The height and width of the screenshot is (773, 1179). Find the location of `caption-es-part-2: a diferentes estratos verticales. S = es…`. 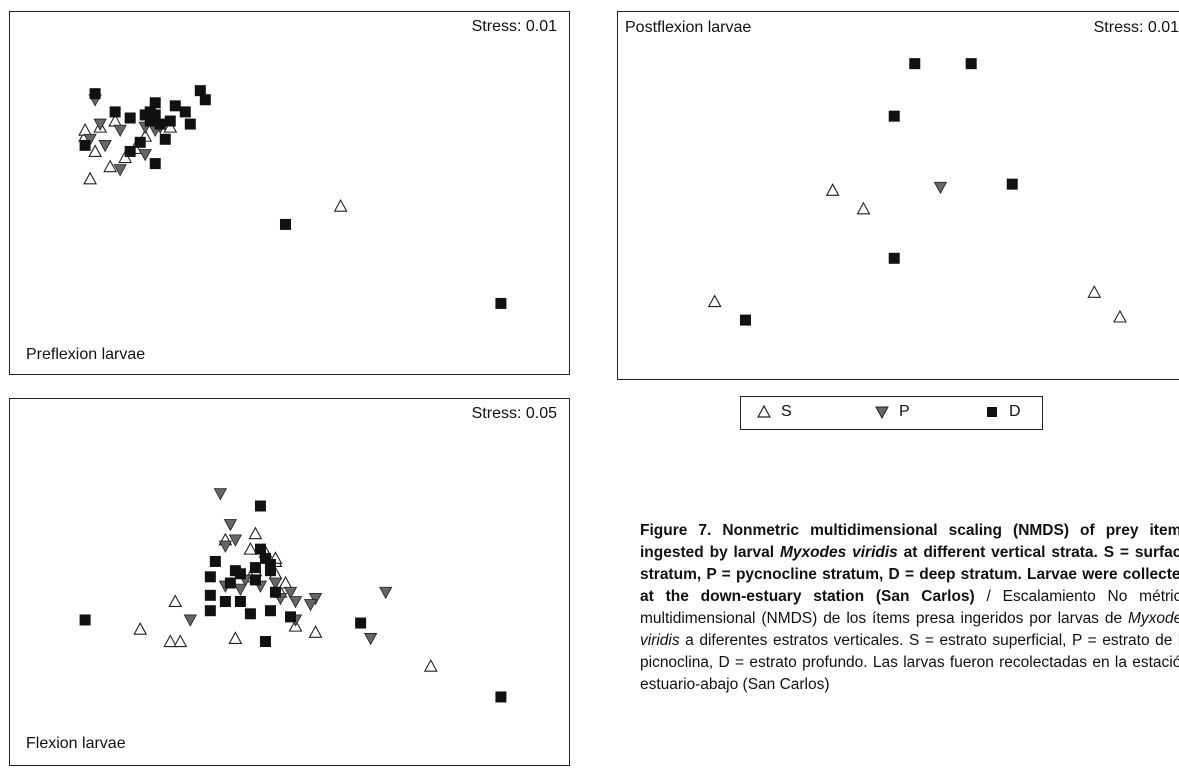

caption-es-part-2: a diferentes estratos verticales. S = es… is located at coordinates (909, 662).